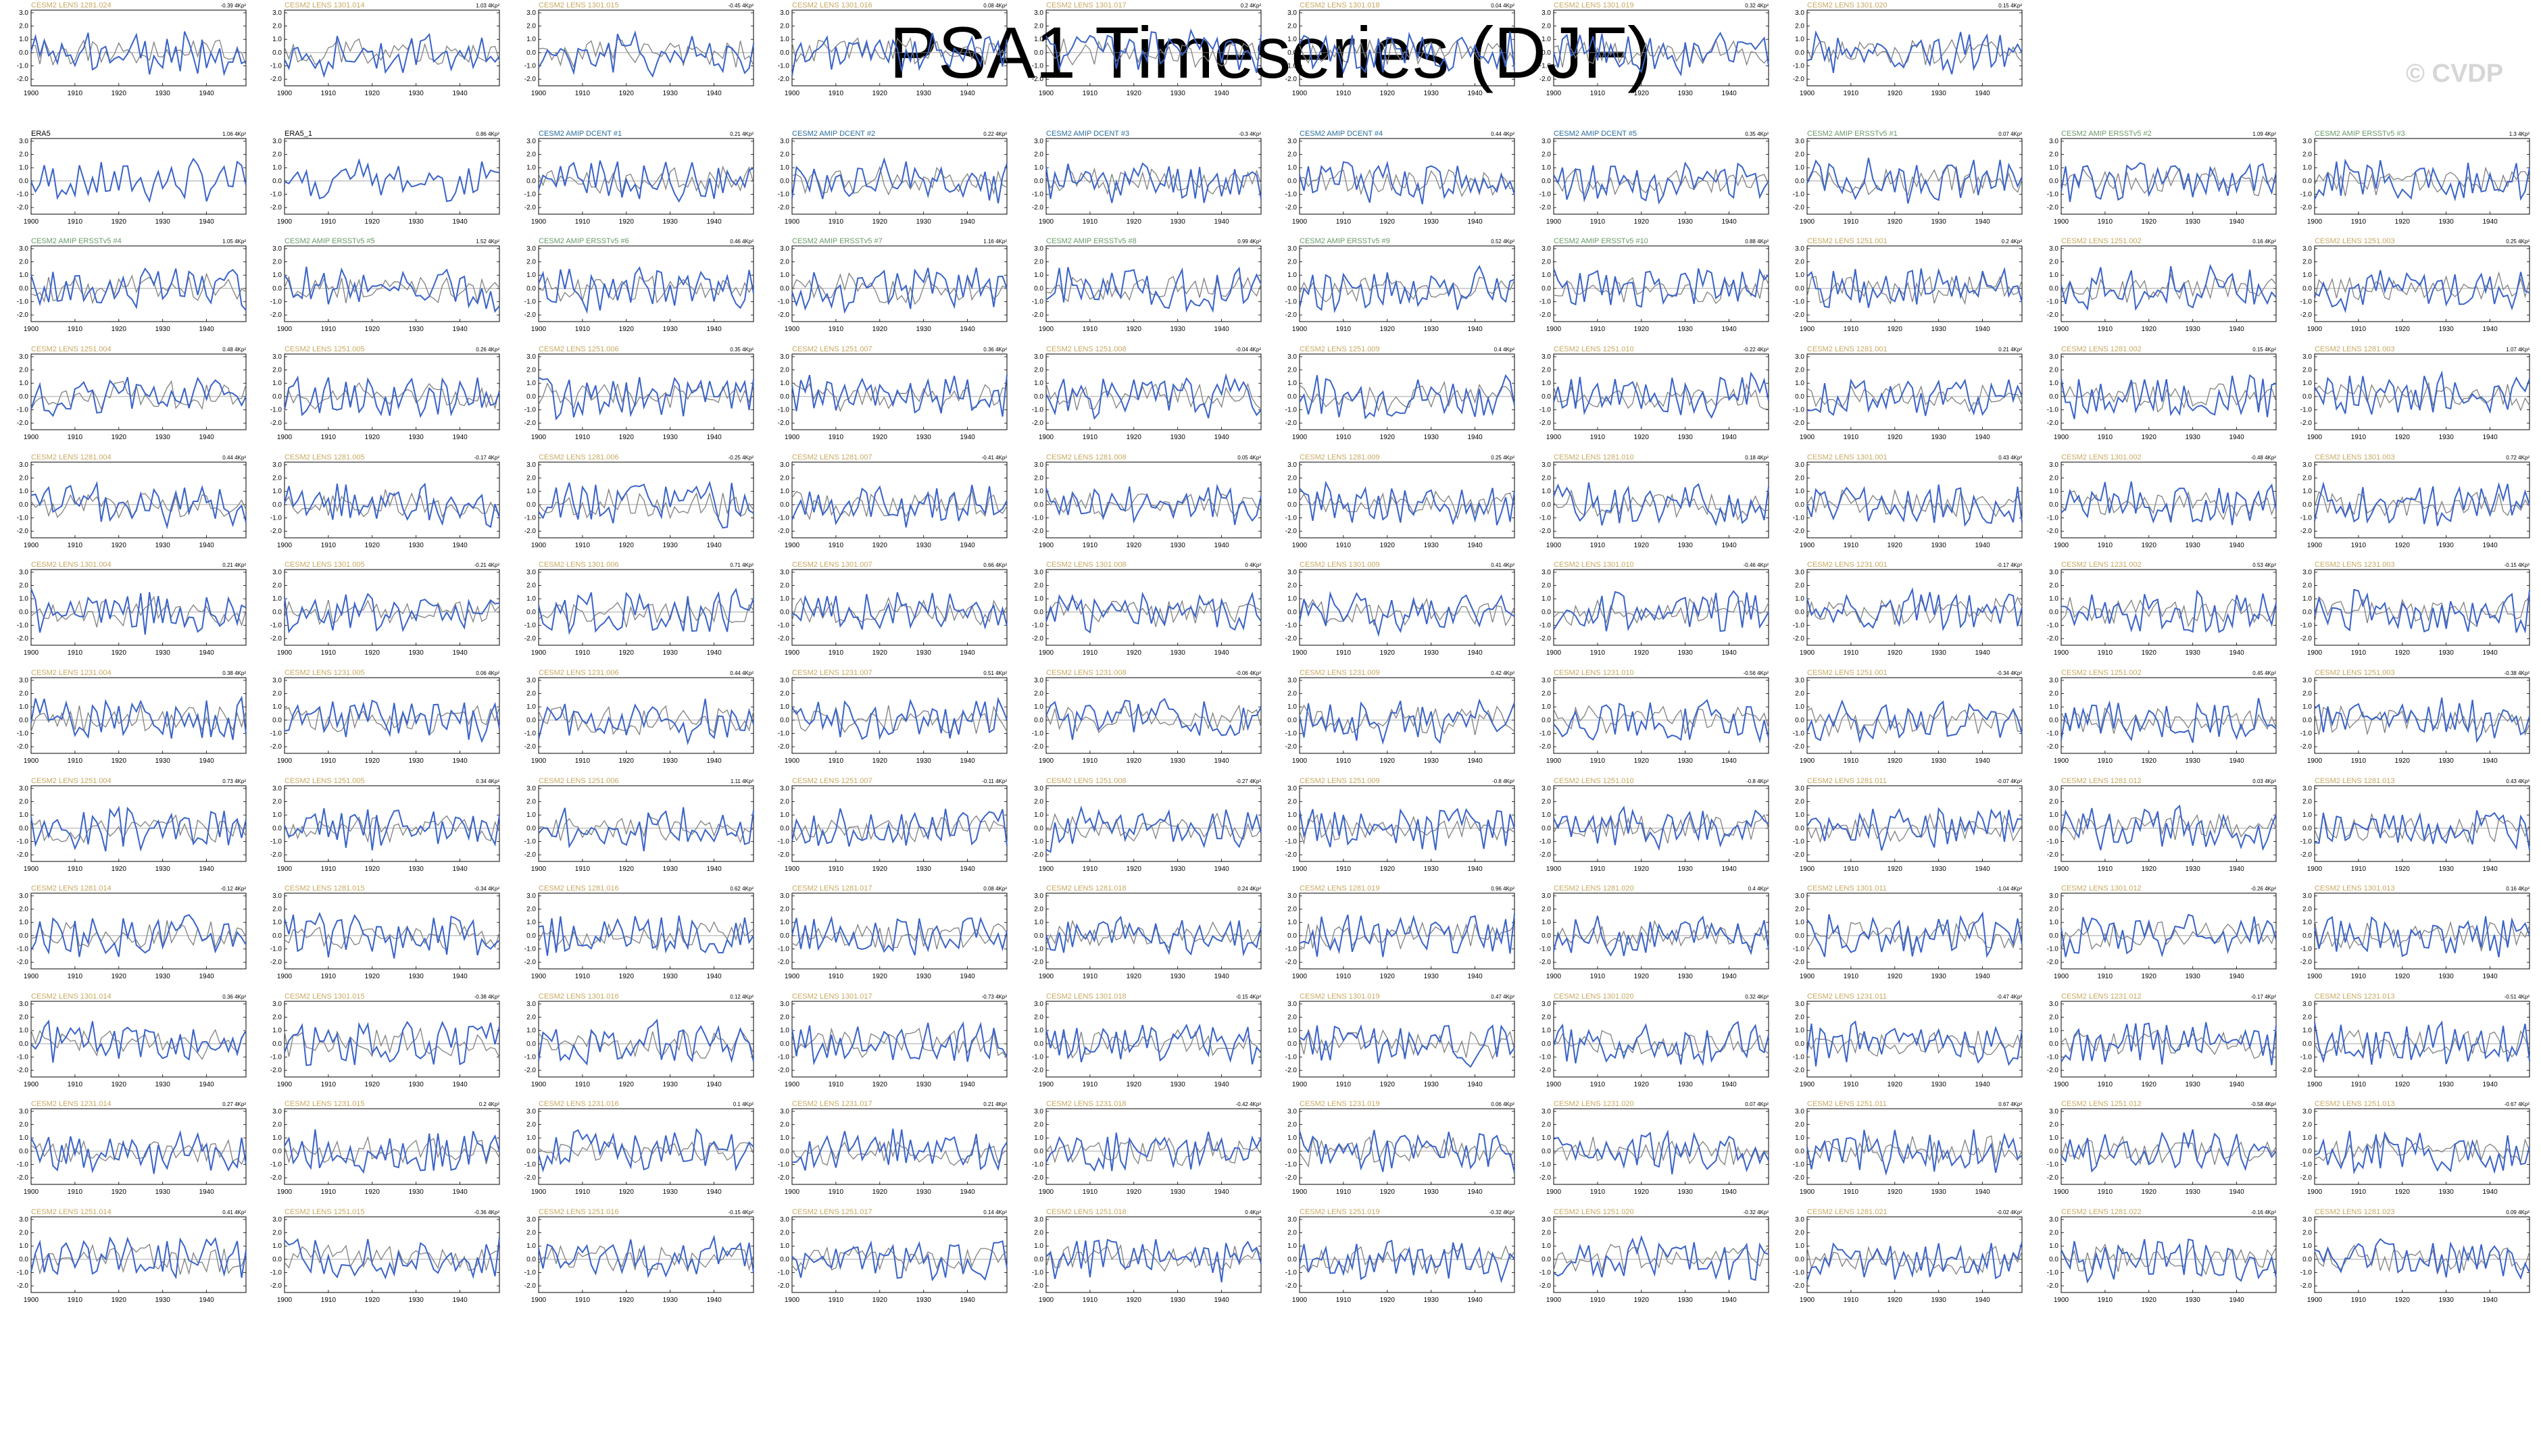 This screenshot has height=1456, width=2541. I want to click on panel-title: CESM2 LENS 1231.015, so click(325, 1104).